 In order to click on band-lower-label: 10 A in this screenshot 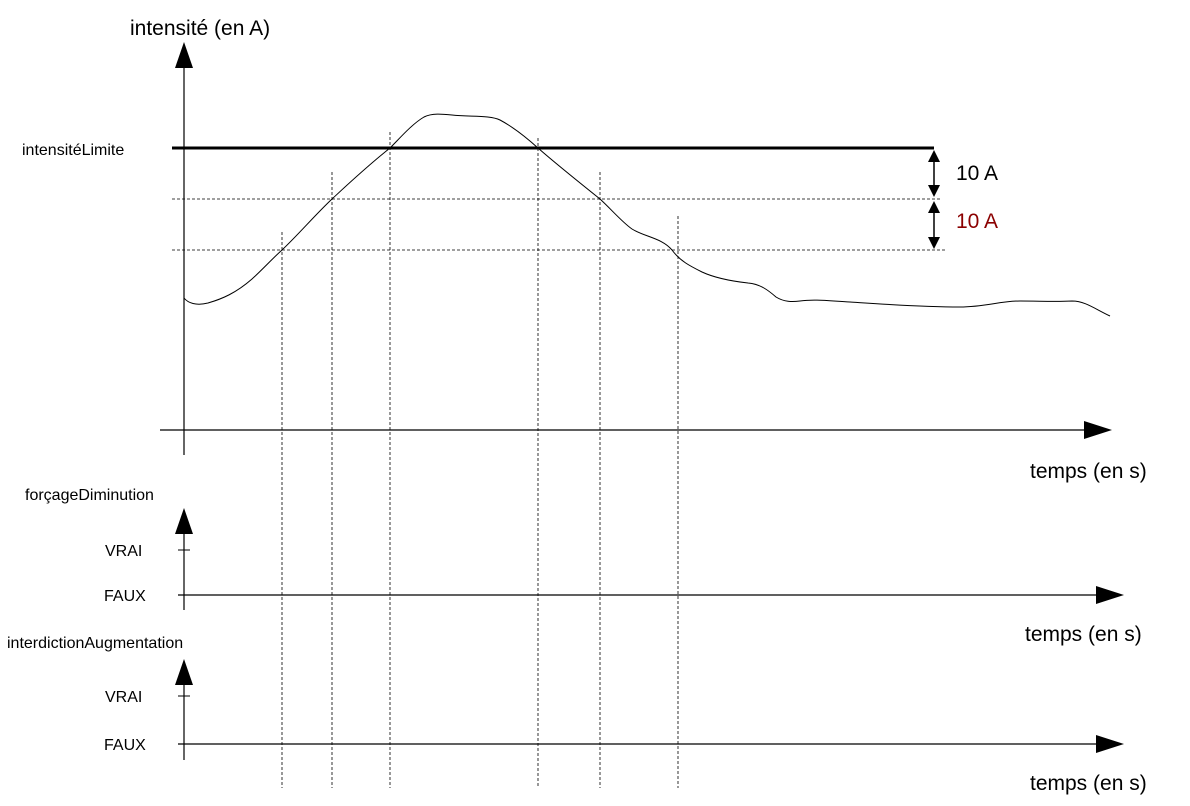, I will do `click(977, 221)`.